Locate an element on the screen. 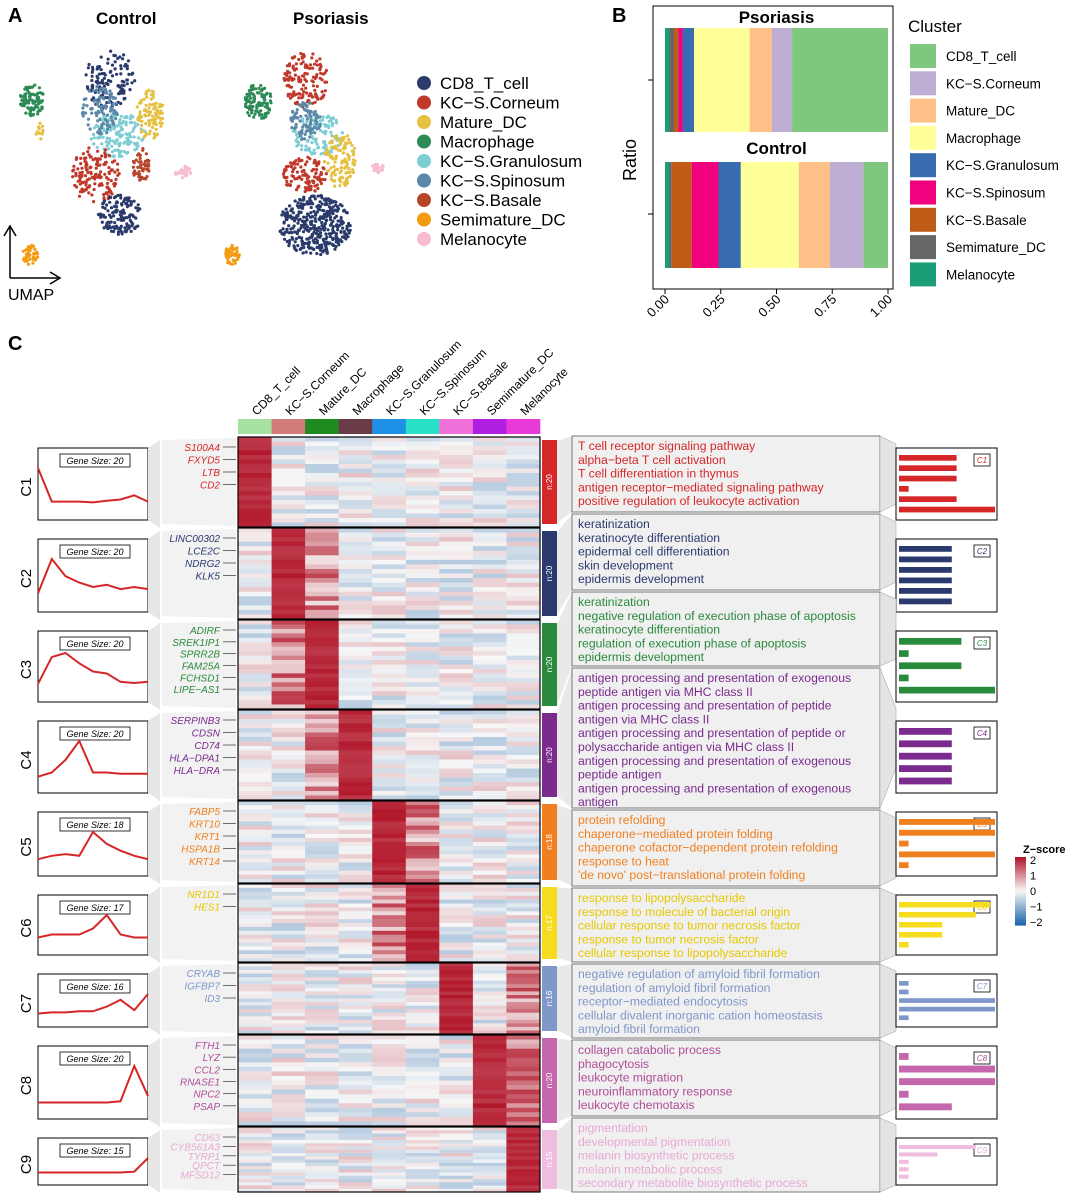 Image resolution: width=1065 pixels, height=1195 pixels. term-connector is located at coordinates (564, 648).